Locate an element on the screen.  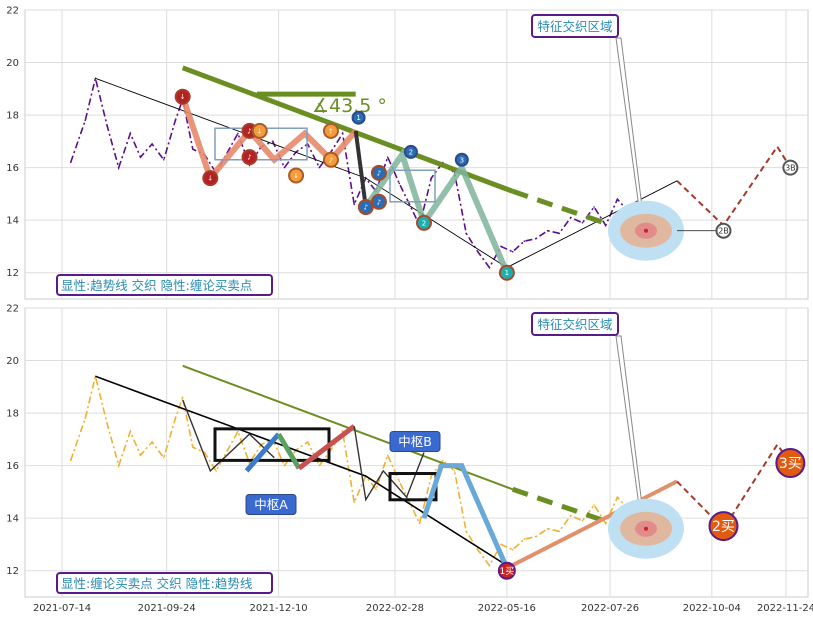
hub-b-label: 中枢B is located at coordinates (415, 441).